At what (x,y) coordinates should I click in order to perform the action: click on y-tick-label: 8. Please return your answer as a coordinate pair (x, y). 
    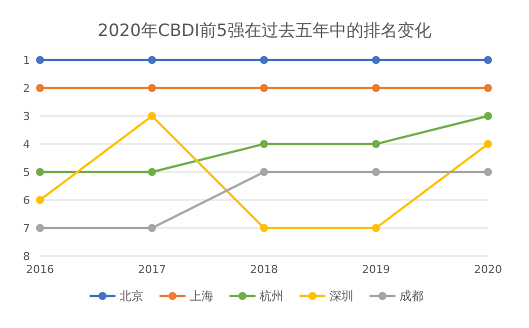
    Looking at the image, I should click on (26, 256).